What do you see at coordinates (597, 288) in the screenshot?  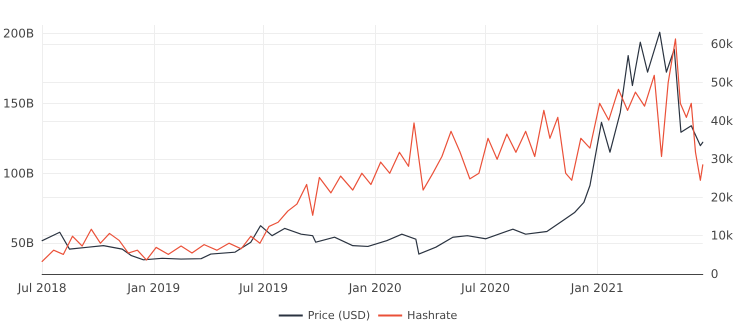 I see `x-tick-label: Jan 2021` at bounding box center [597, 288].